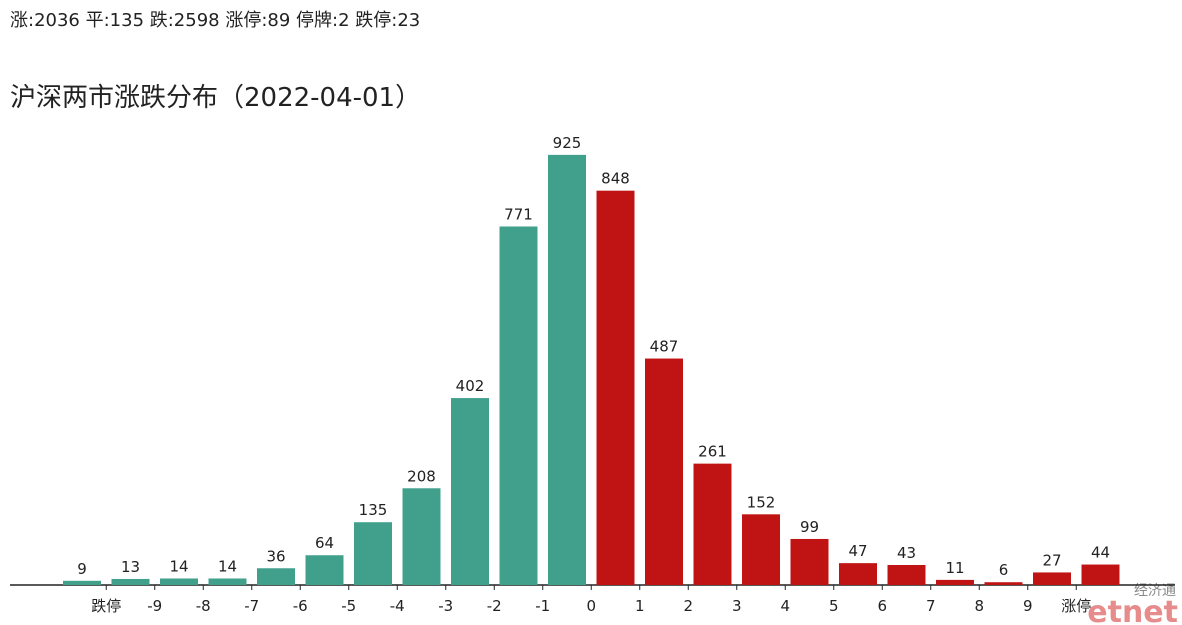 This screenshot has height=625, width=1182. What do you see at coordinates (251, 606) in the screenshot?
I see `x-tick-label: -7` at bounding box center [251, 606].